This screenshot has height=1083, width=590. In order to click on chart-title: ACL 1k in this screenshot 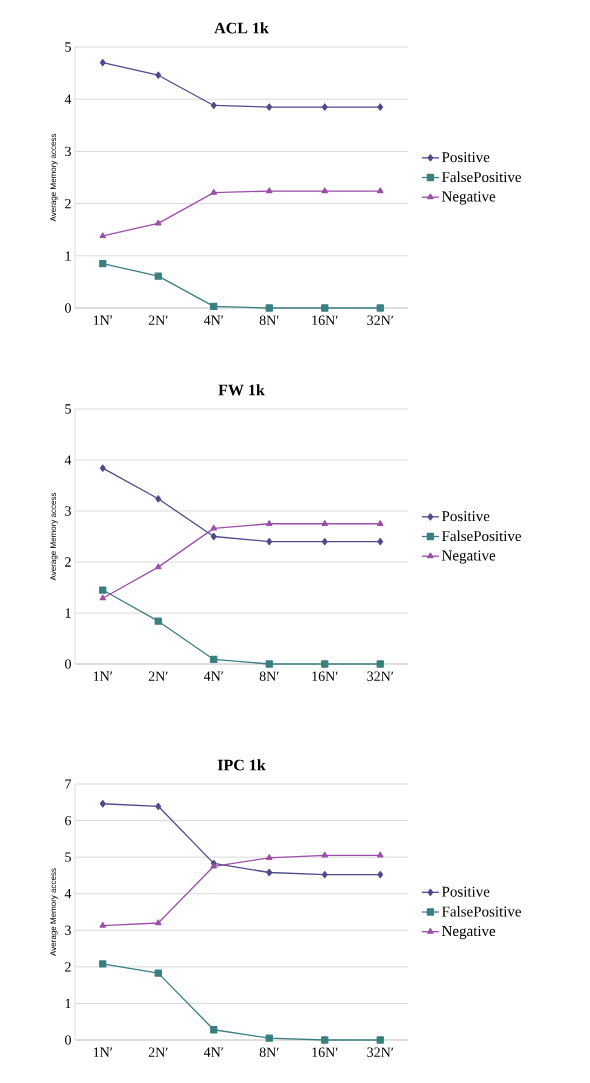, I will do `click(241, 28)`.